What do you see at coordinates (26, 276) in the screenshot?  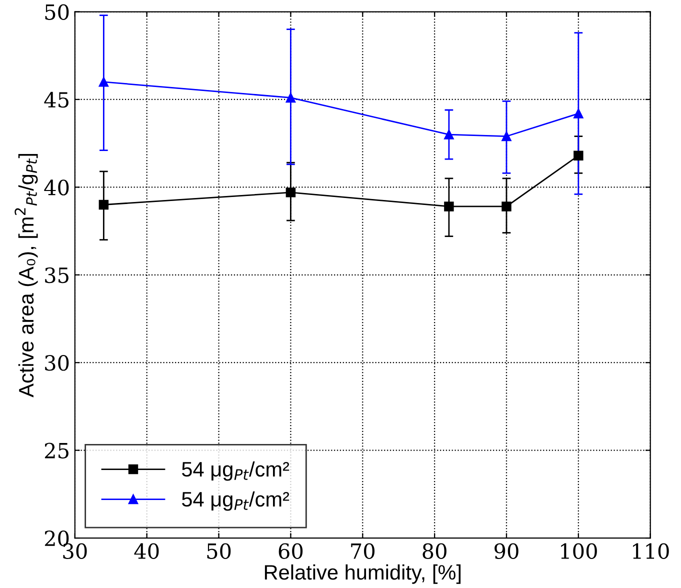 I see `y-axis-title: Active area (A₀), [m$^{2}$$_{Pt}$/g$_{Pt}$]` at bounding box center [26, 276].